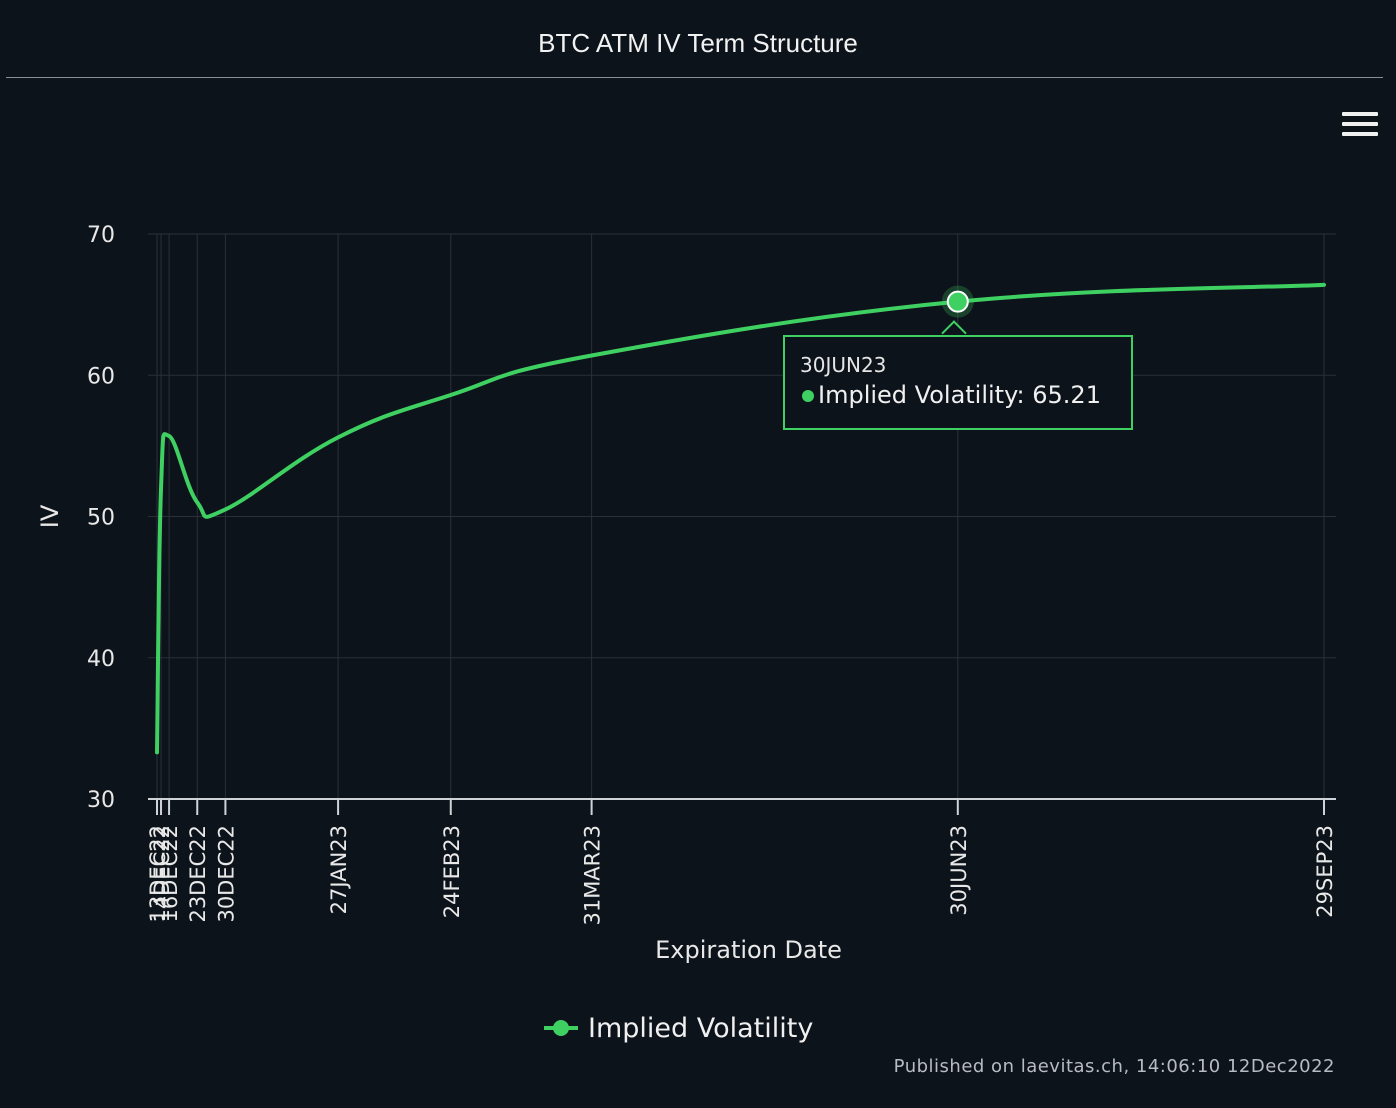 Image resolution: width=1396 pixels, height=1108 pixels. What do you see at coordinates (339, 869) in the screenshot?
I see `x-tick-label: 27JAN23` at bounding box center [339, 869].